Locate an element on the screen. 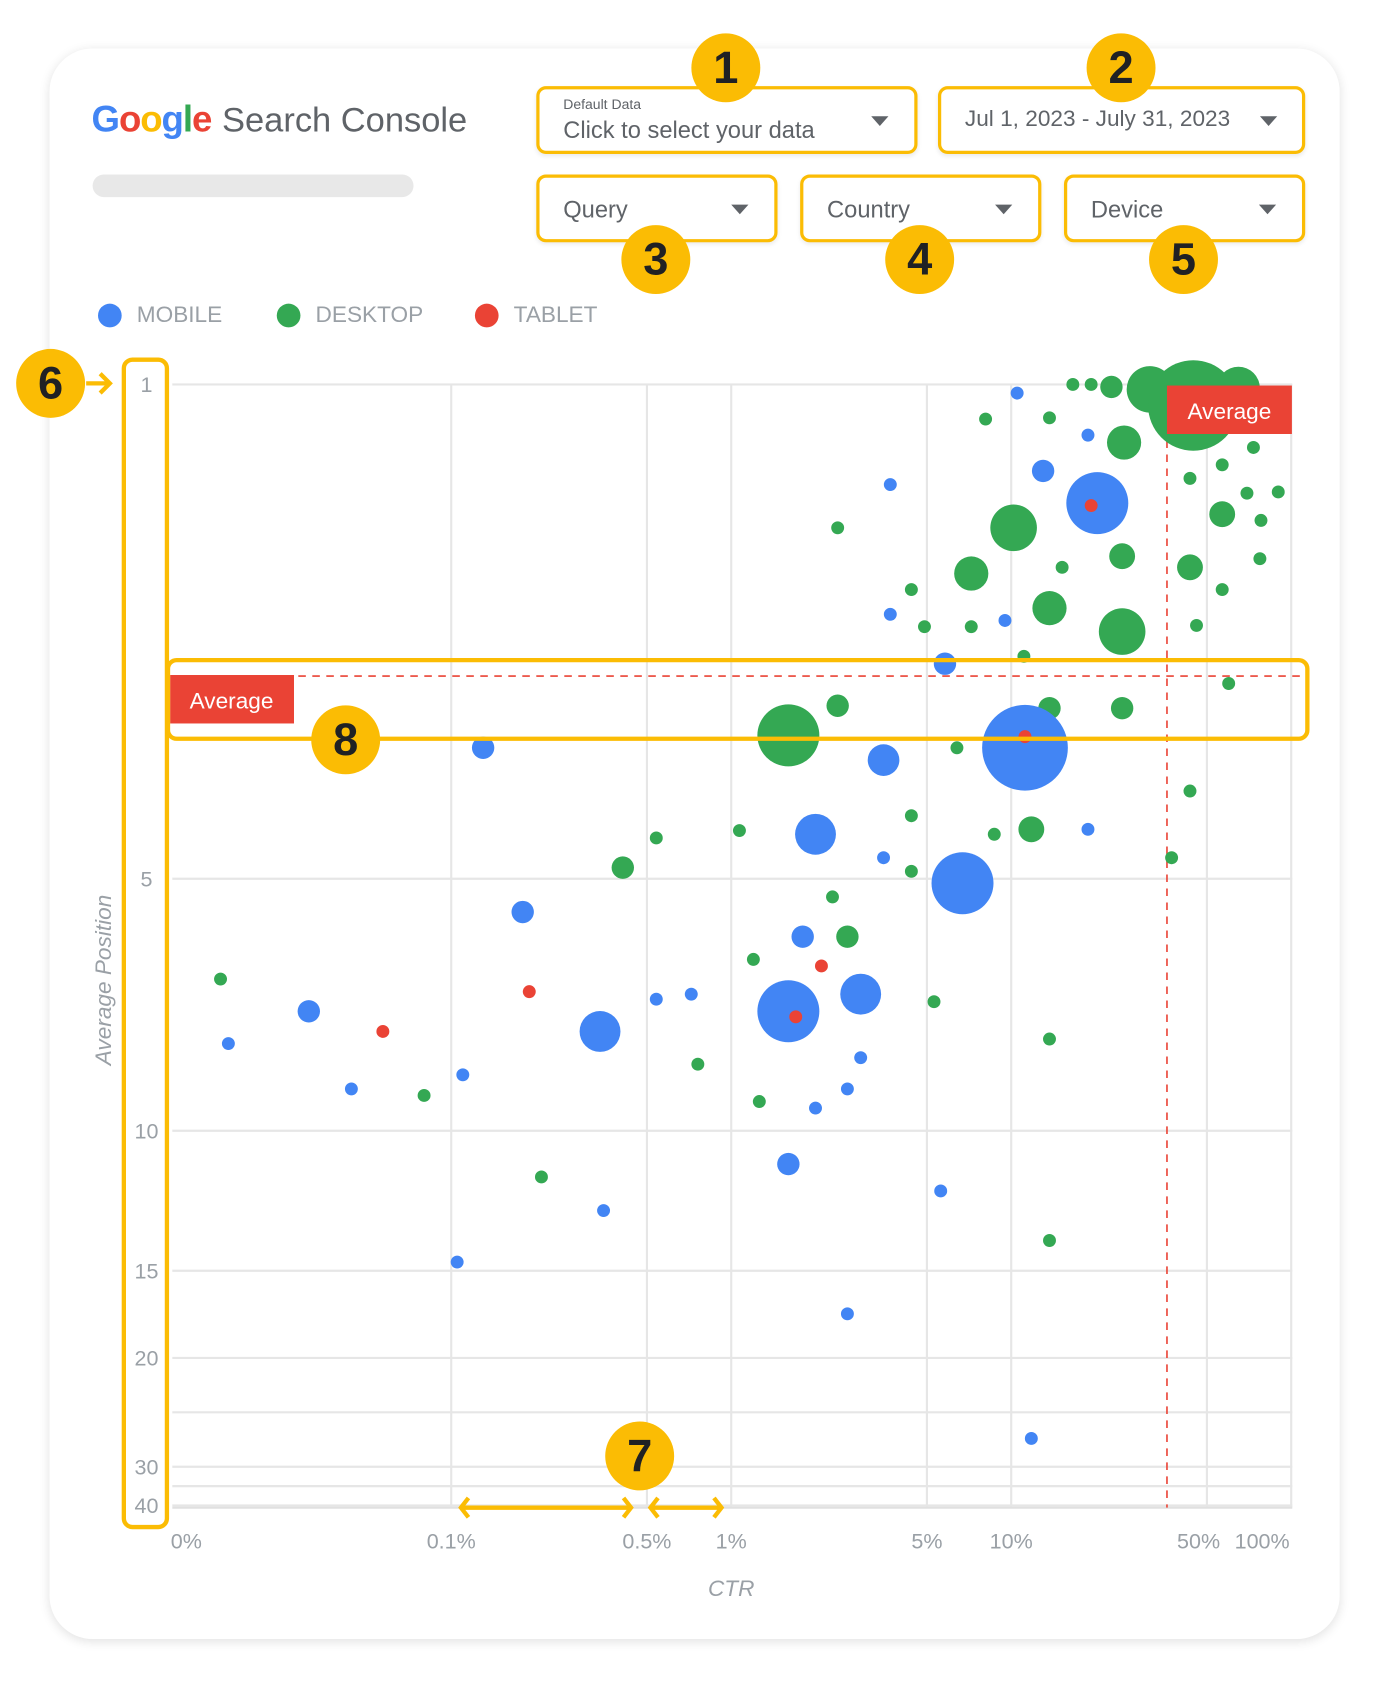 The height and width of the screenshot is (1700, 1400). x-tick-label: 100% is located at coordinates (1262, 1542).